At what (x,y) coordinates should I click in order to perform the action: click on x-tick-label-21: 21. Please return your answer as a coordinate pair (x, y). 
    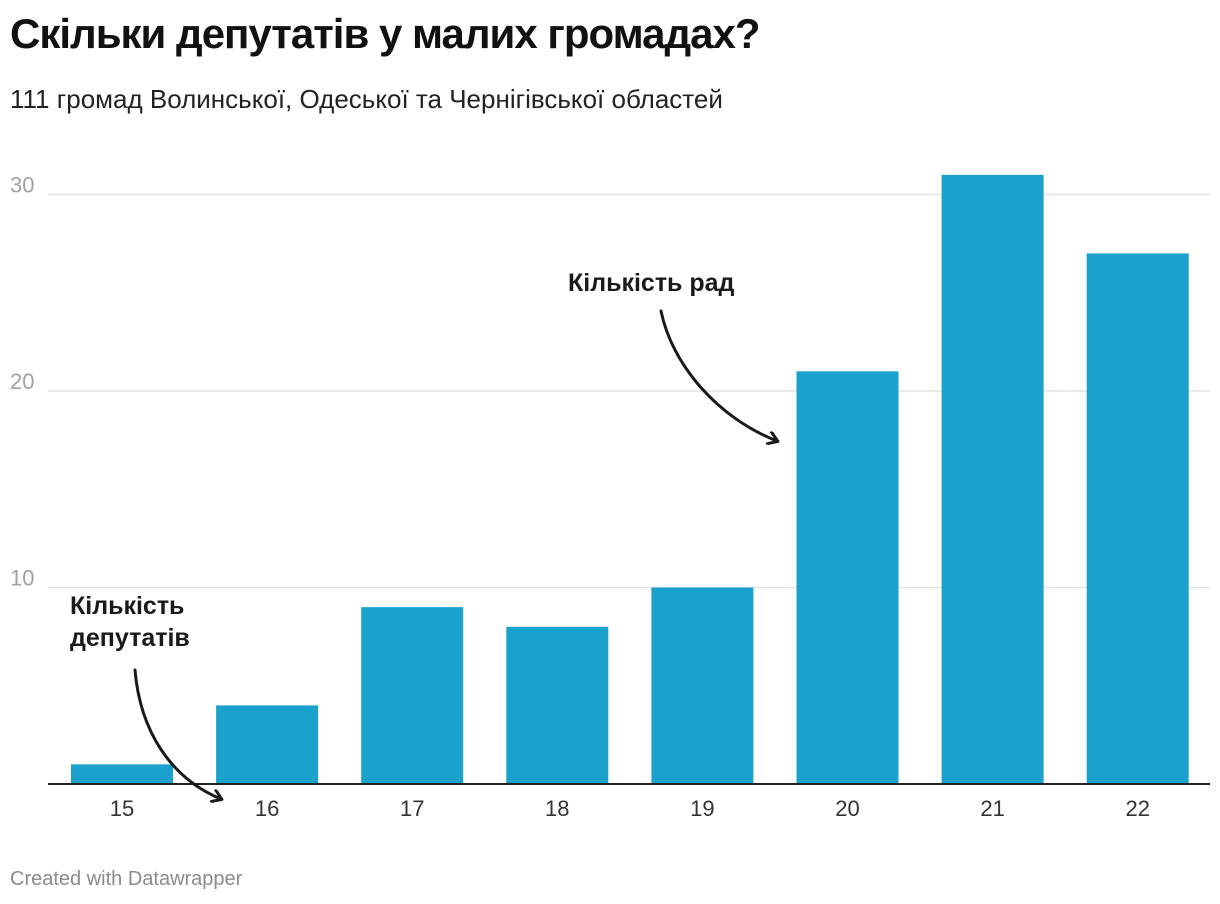
    Looking at the image, I should click on (992, 808).